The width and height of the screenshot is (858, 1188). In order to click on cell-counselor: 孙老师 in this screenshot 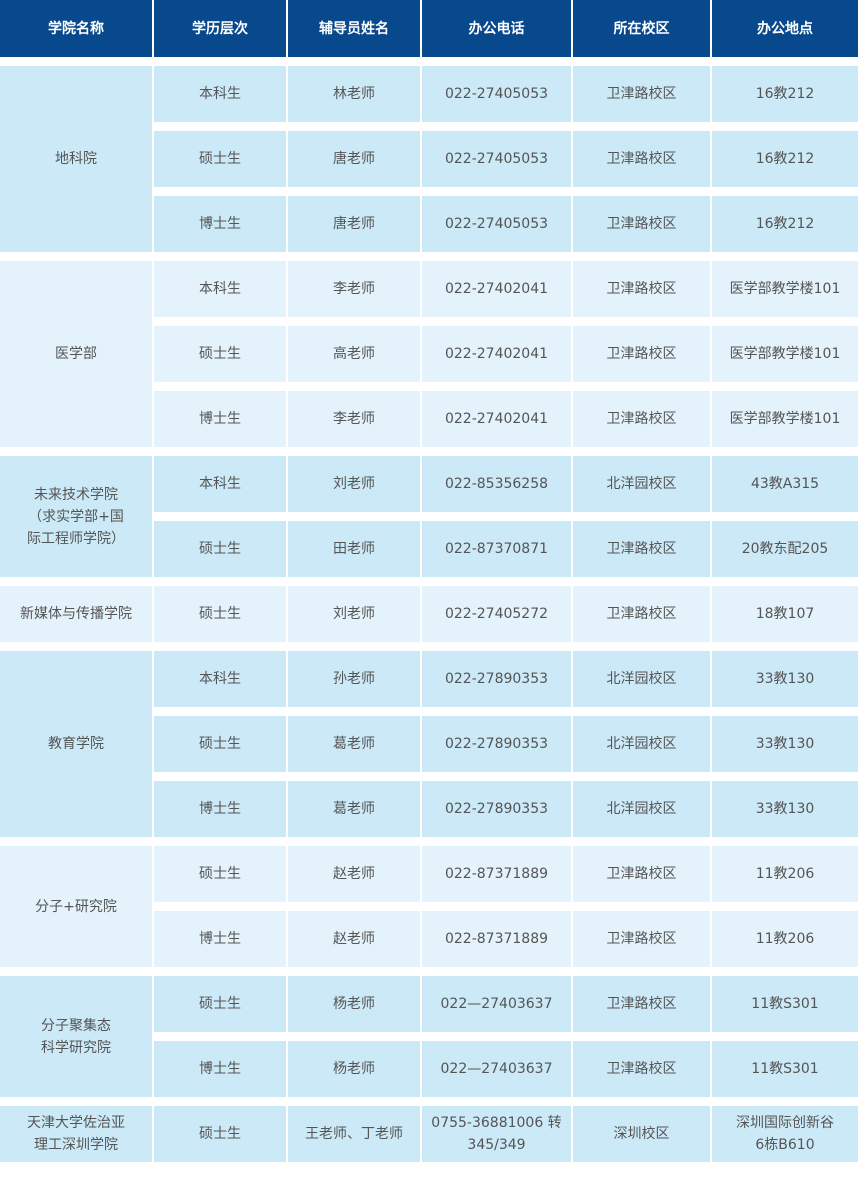, I will do `click(354, 679)`.